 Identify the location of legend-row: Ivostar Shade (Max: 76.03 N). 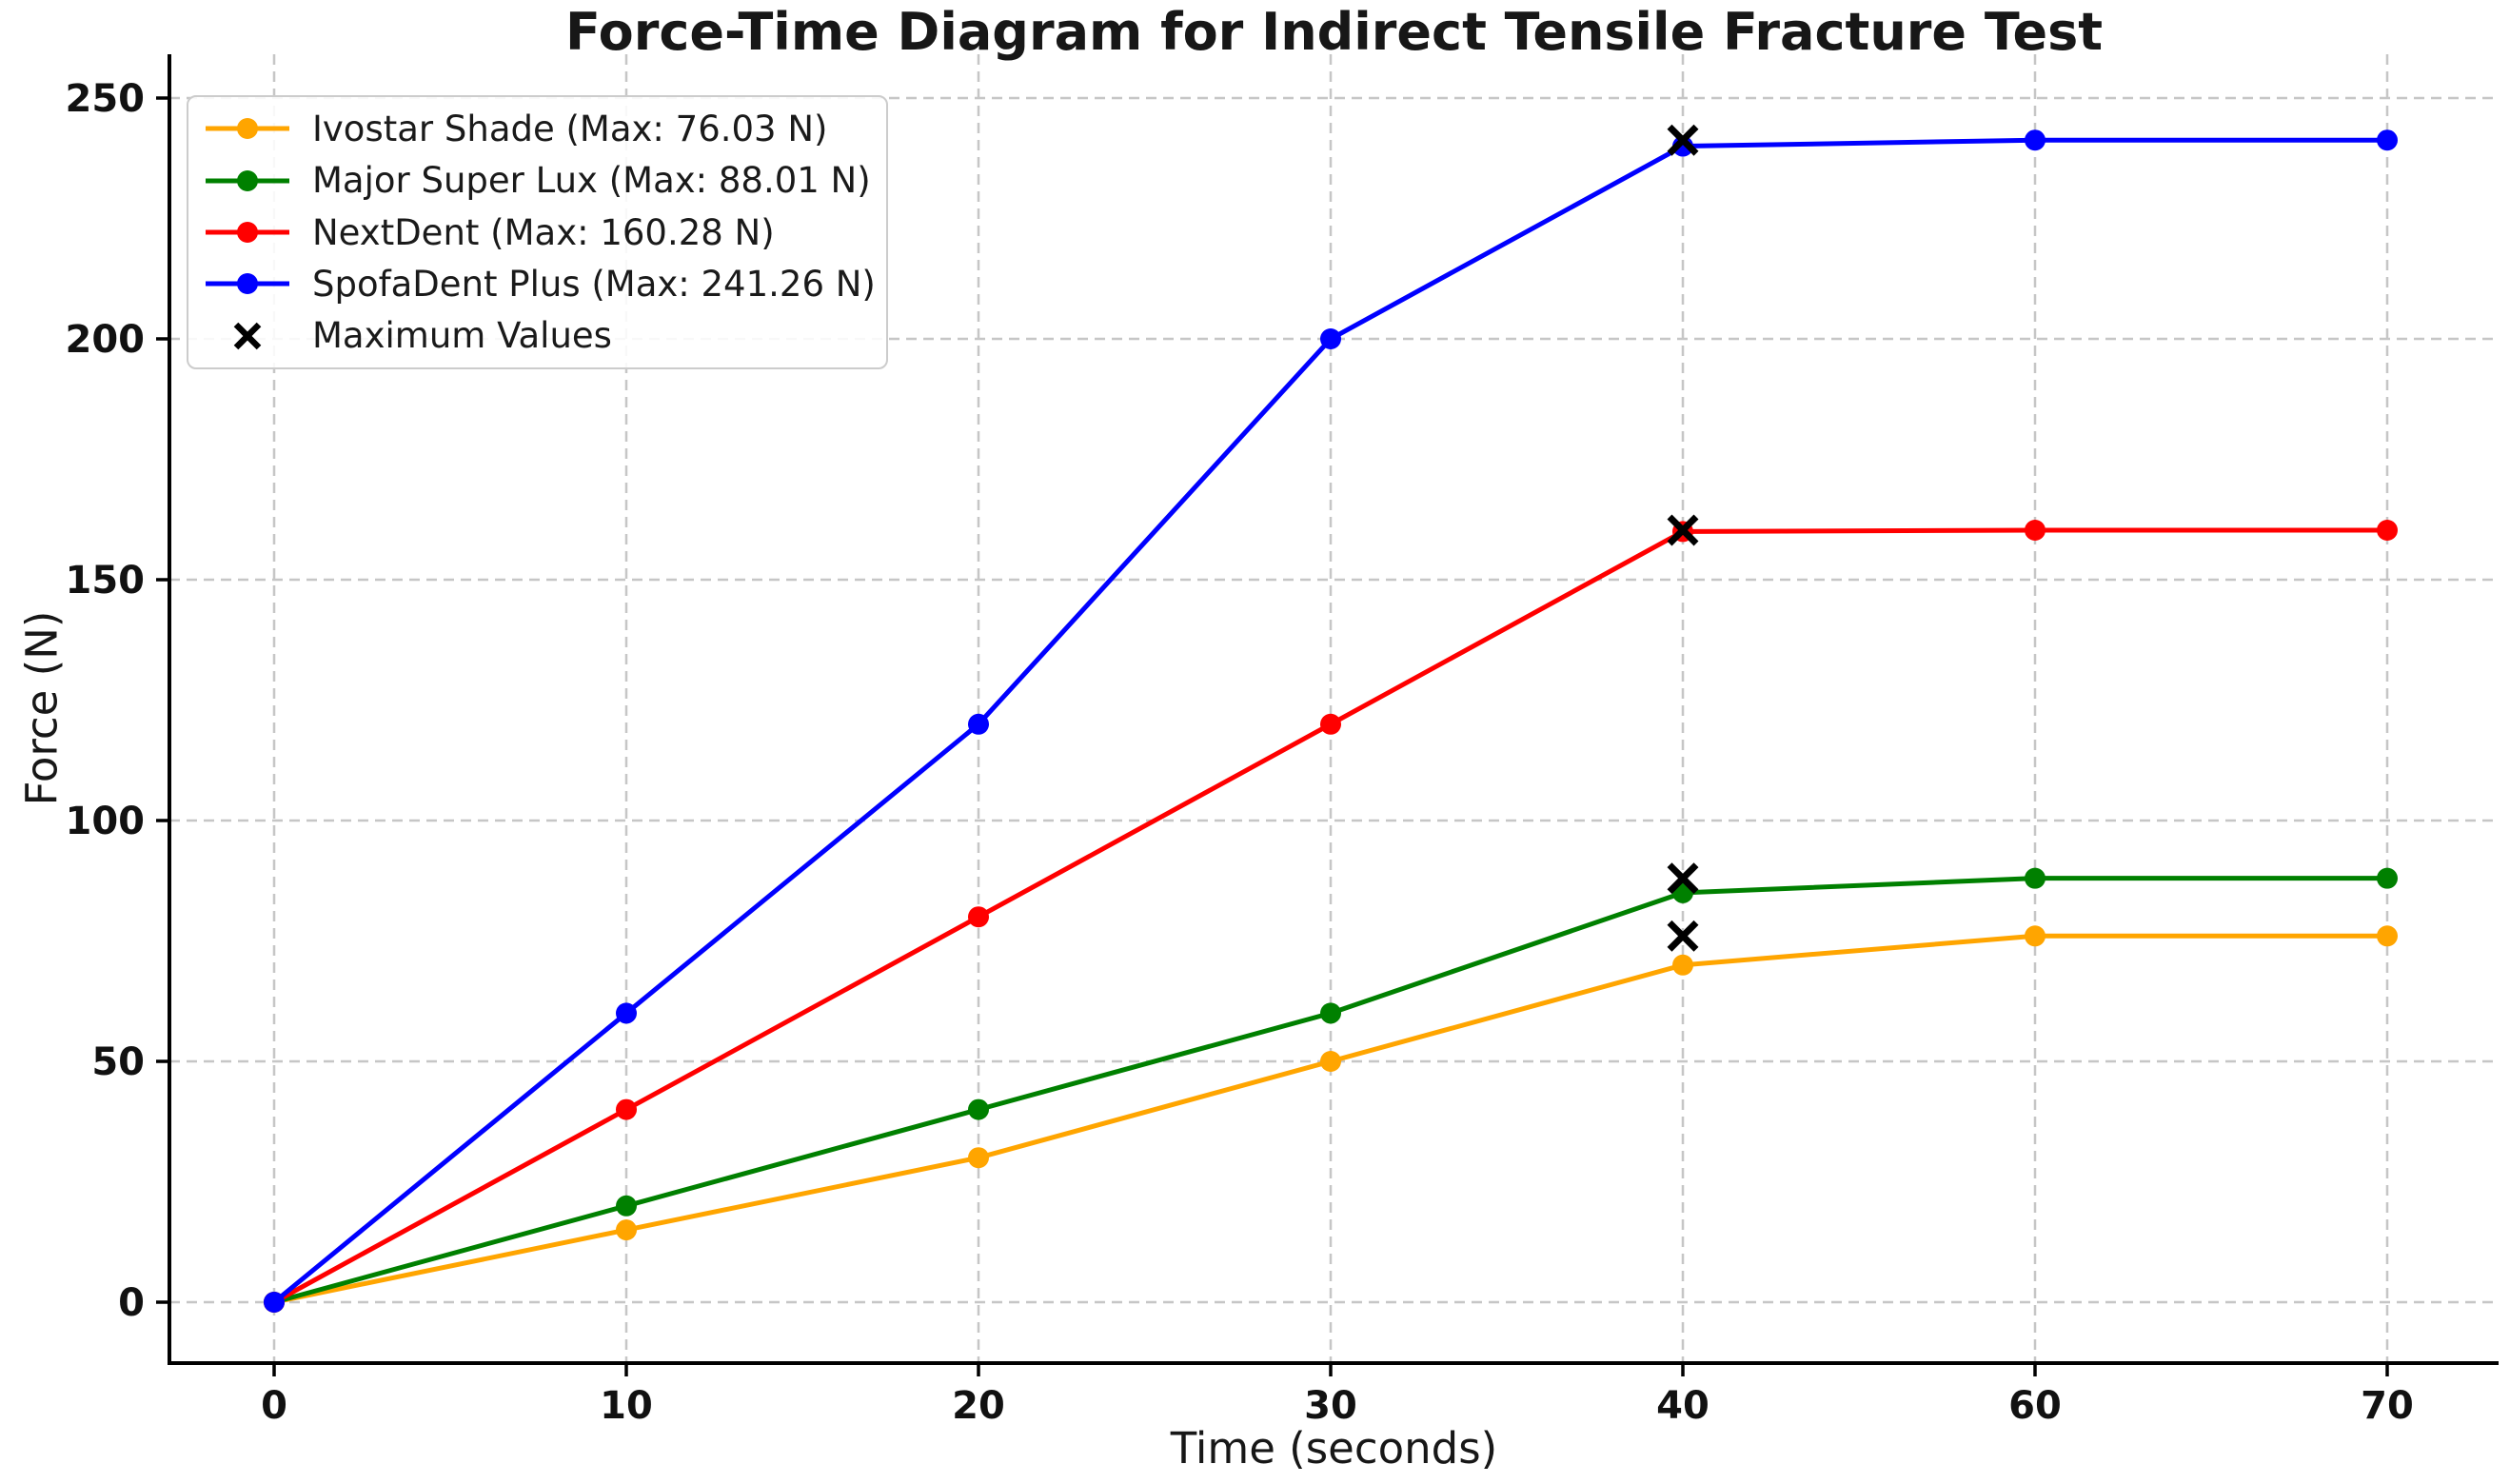
(538, 128).